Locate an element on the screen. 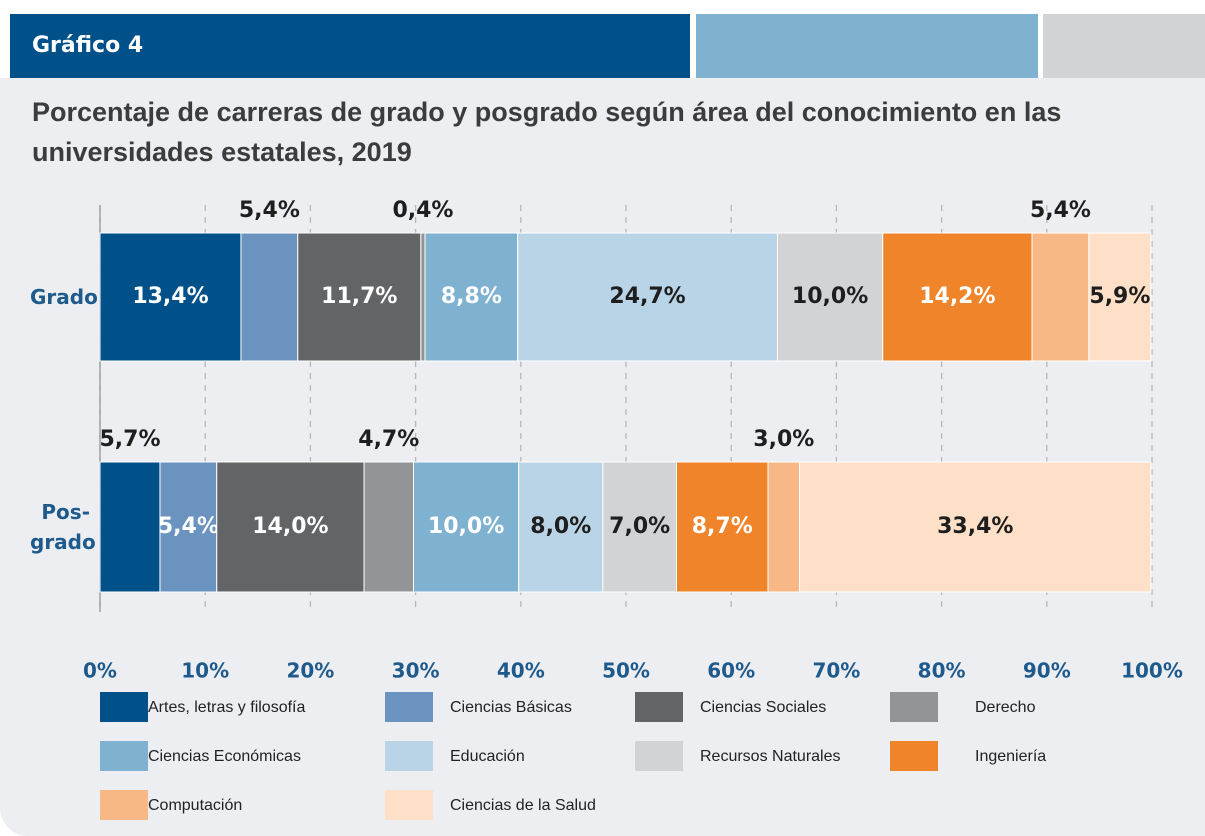 Image resolution: width=1205 pixels, height=836 pixels. legend-label: Educación is located at coordinates (487, 756).